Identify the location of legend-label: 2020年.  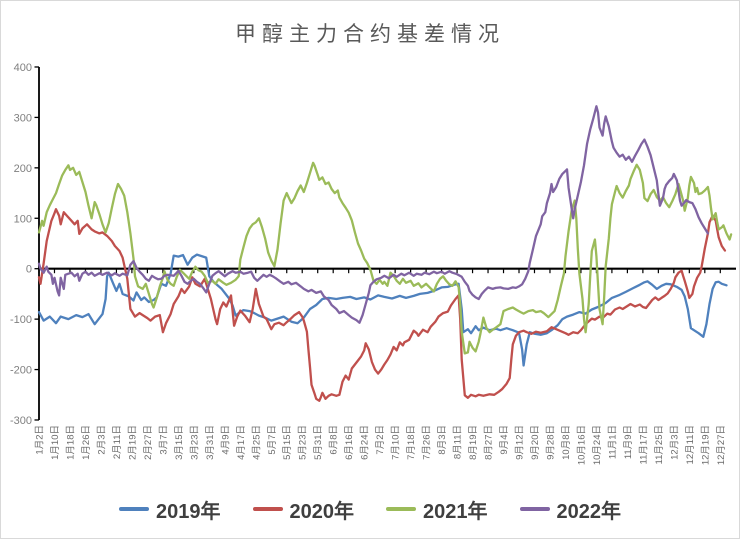
(322, 511).